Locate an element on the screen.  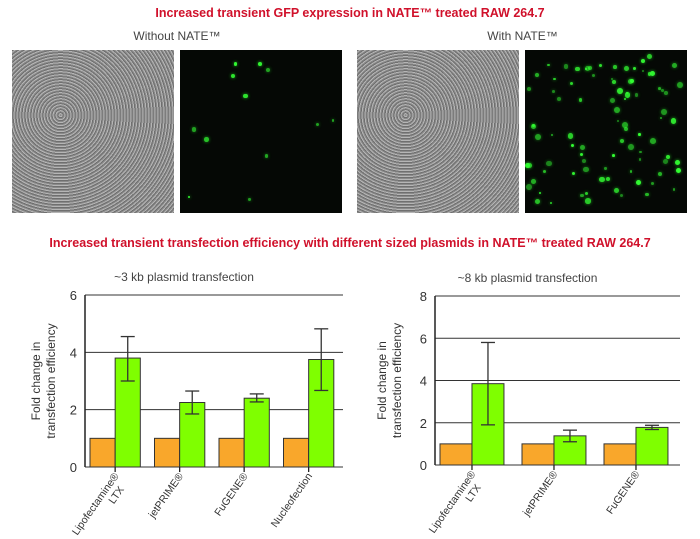
fluorescence-image-with-nate is located at coordinates (606, 131).